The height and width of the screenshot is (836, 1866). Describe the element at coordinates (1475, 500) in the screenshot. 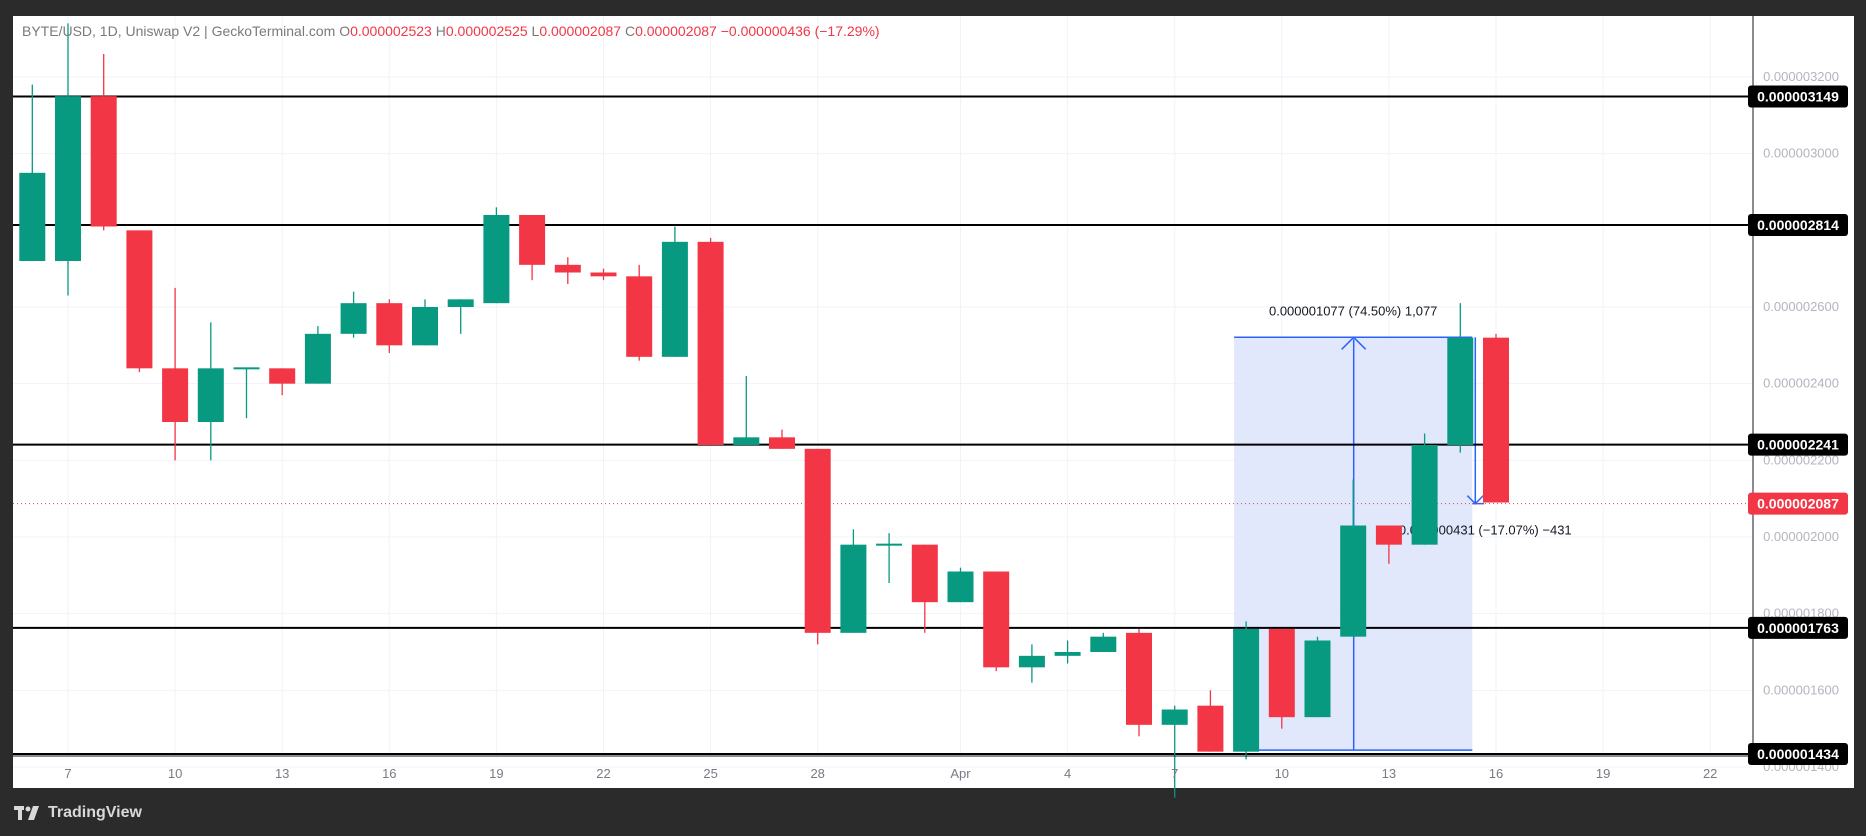

I see `measure-down-head` at that location.